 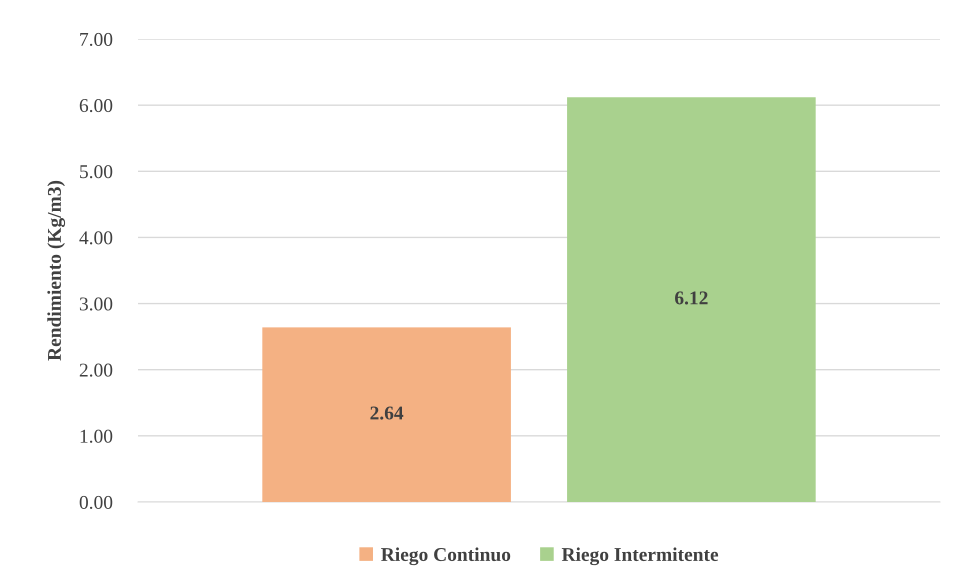 What do you see at coordinates (96, 171) in the screenshot?
I see `y-tick-label: 5.00` at bounding box center [96, 171].